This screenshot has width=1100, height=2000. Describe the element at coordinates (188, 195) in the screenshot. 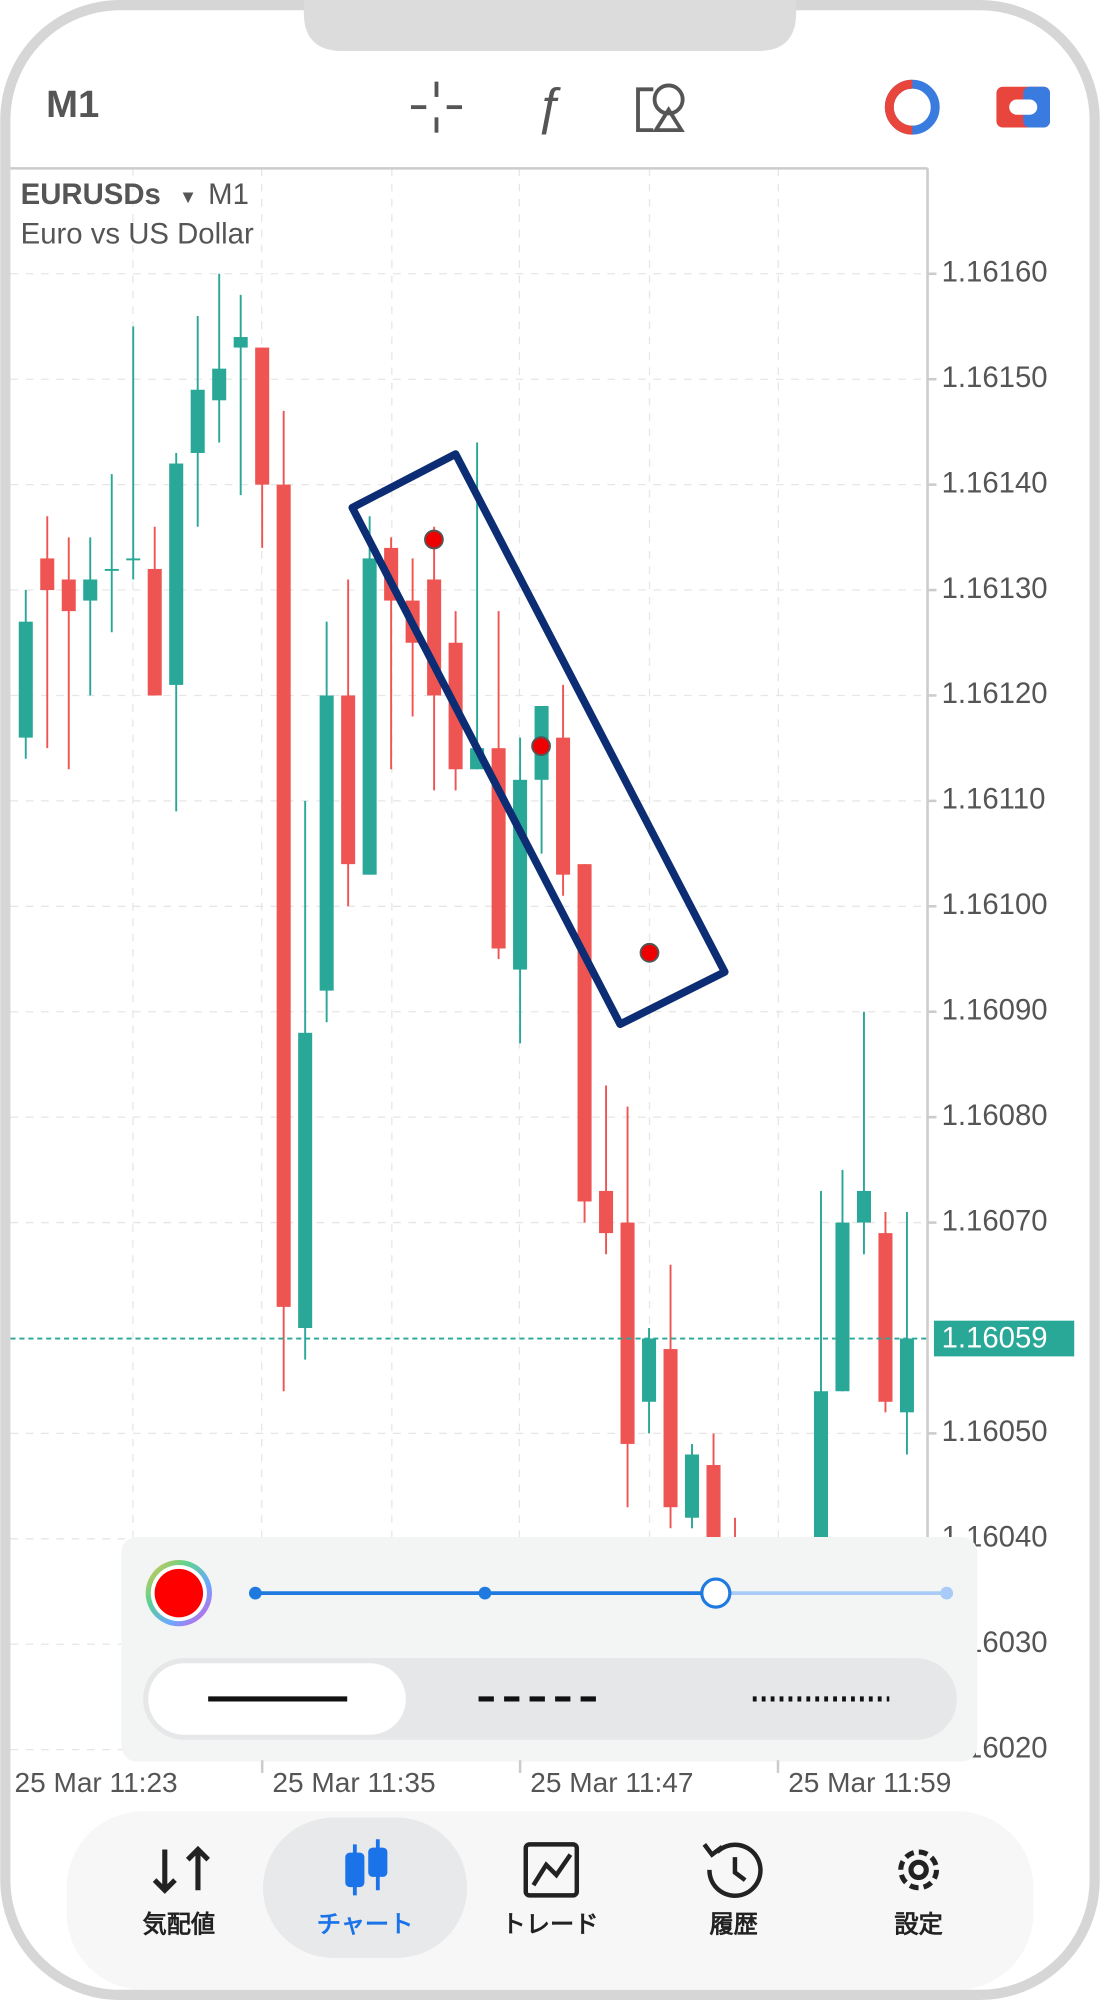

I see `symbol-dropdown: ▾` at that location.